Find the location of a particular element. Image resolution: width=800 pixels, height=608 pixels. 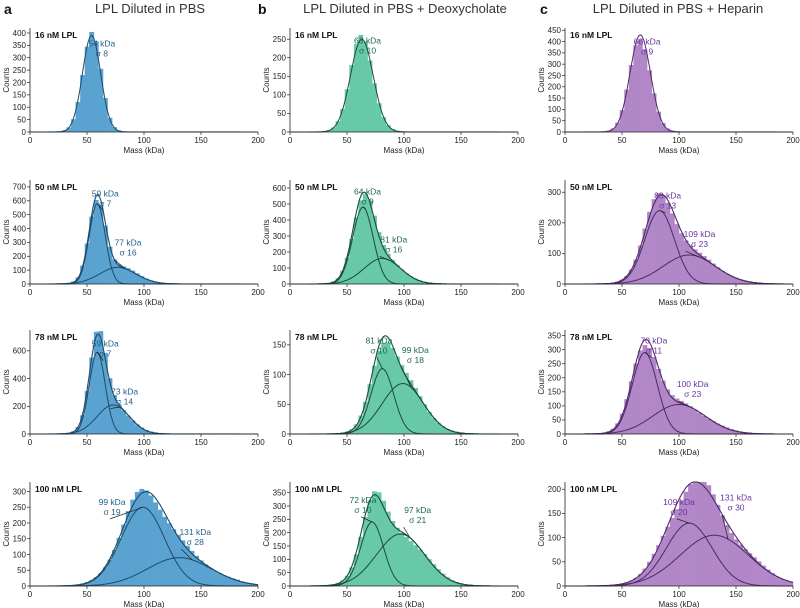

x-axis-label: Mass (kDa) is located at coordinates (679, 452).